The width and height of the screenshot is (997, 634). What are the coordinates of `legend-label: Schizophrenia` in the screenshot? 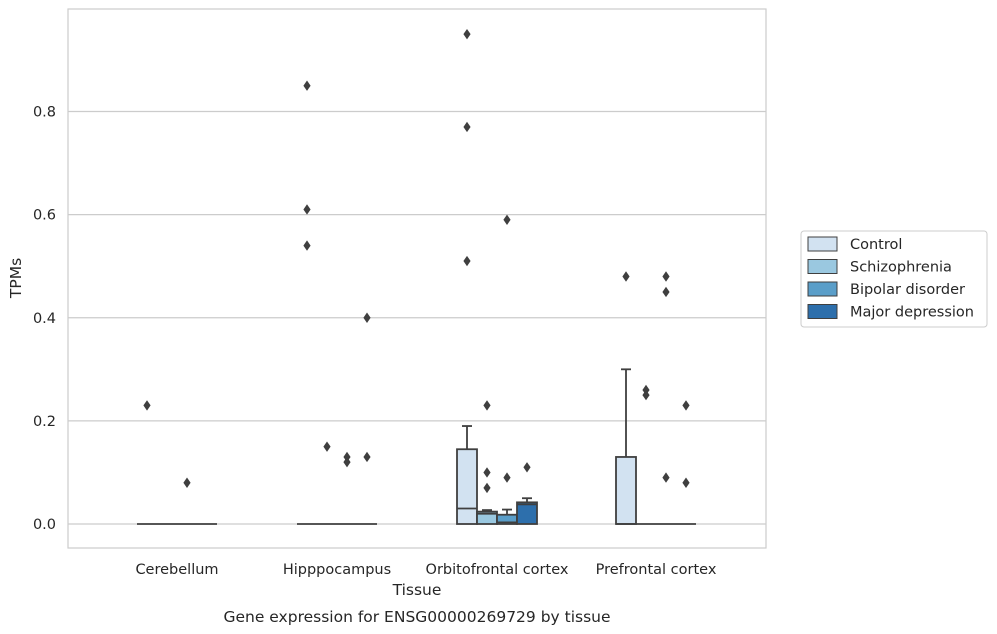 It's located at (901, 268).